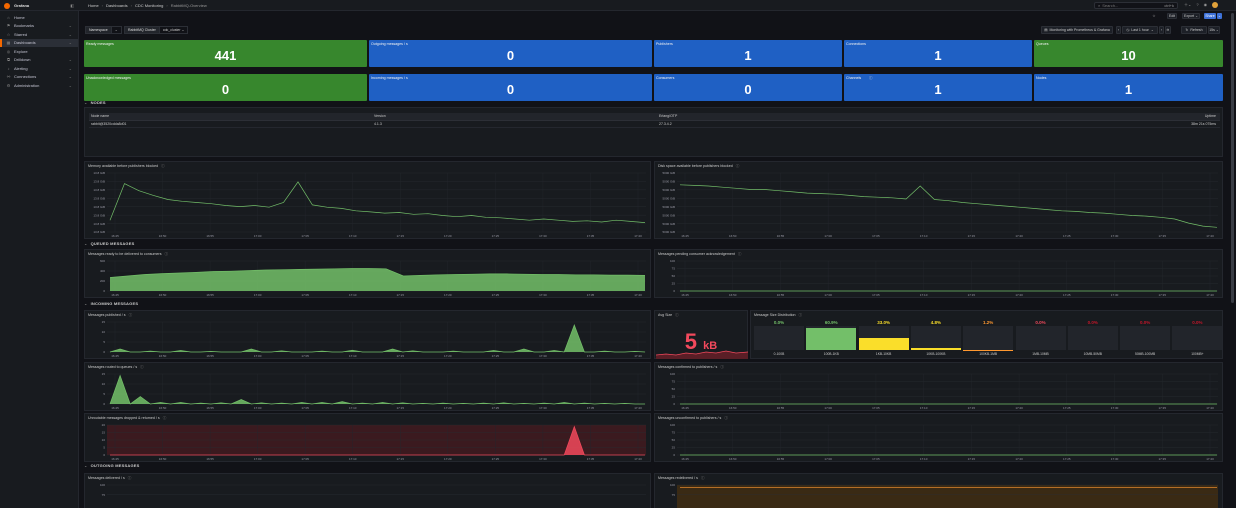 This screenshot has height=508, width=1236. Describe the element at coordinates (988, 322) in the screenshot. I see `bucket-percent: 1.2%` at that location.